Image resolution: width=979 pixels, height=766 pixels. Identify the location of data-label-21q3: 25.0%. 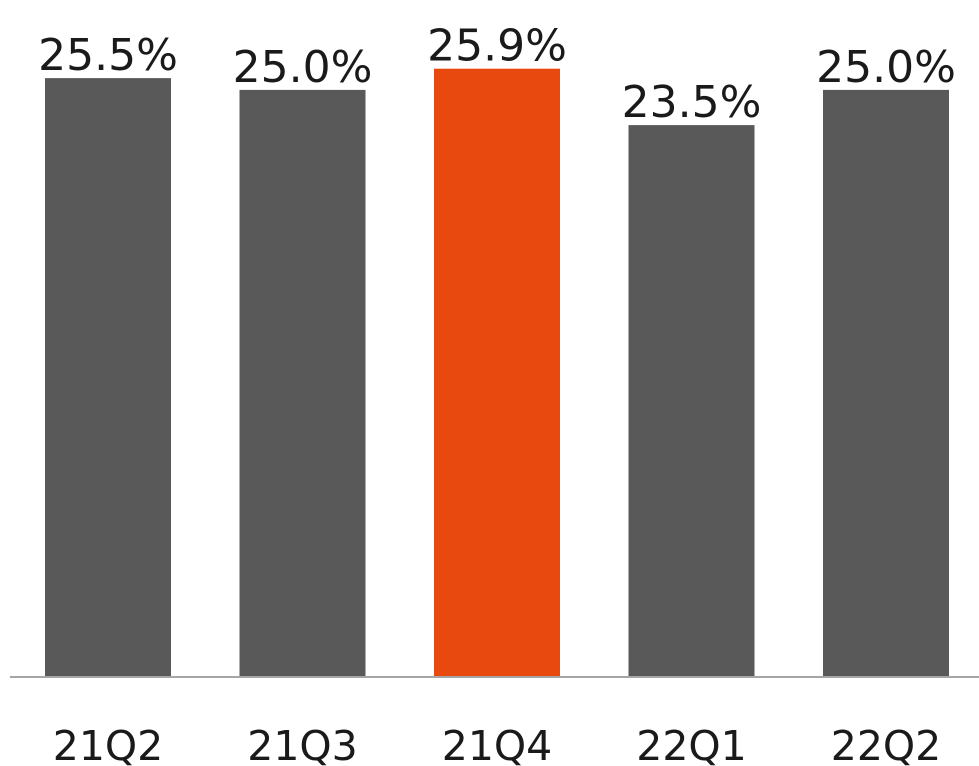
(303, 67).